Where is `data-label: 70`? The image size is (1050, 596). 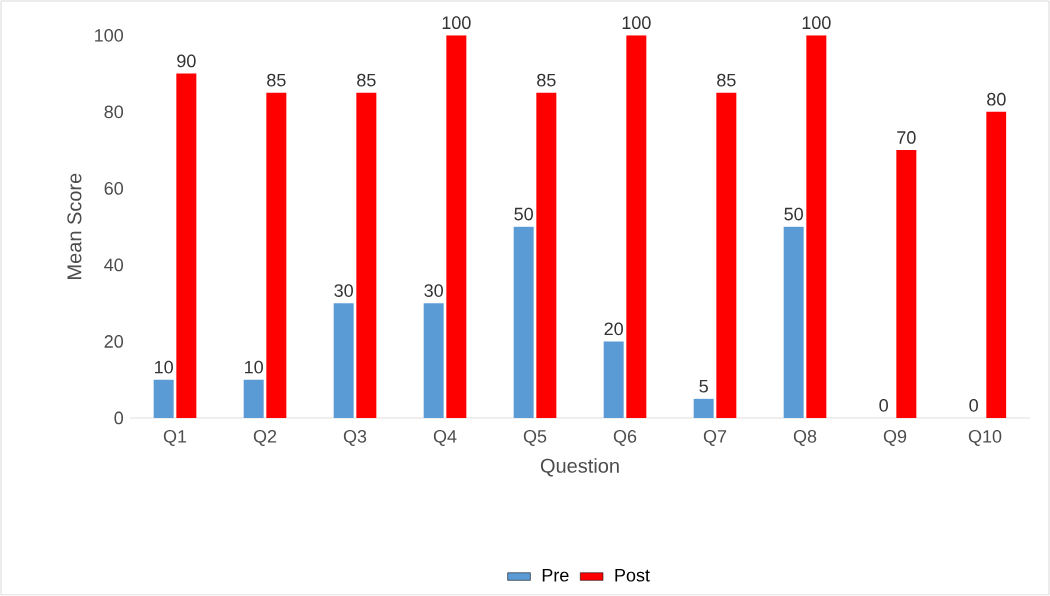
data-label: 70 is located at coordinates (906, 137).